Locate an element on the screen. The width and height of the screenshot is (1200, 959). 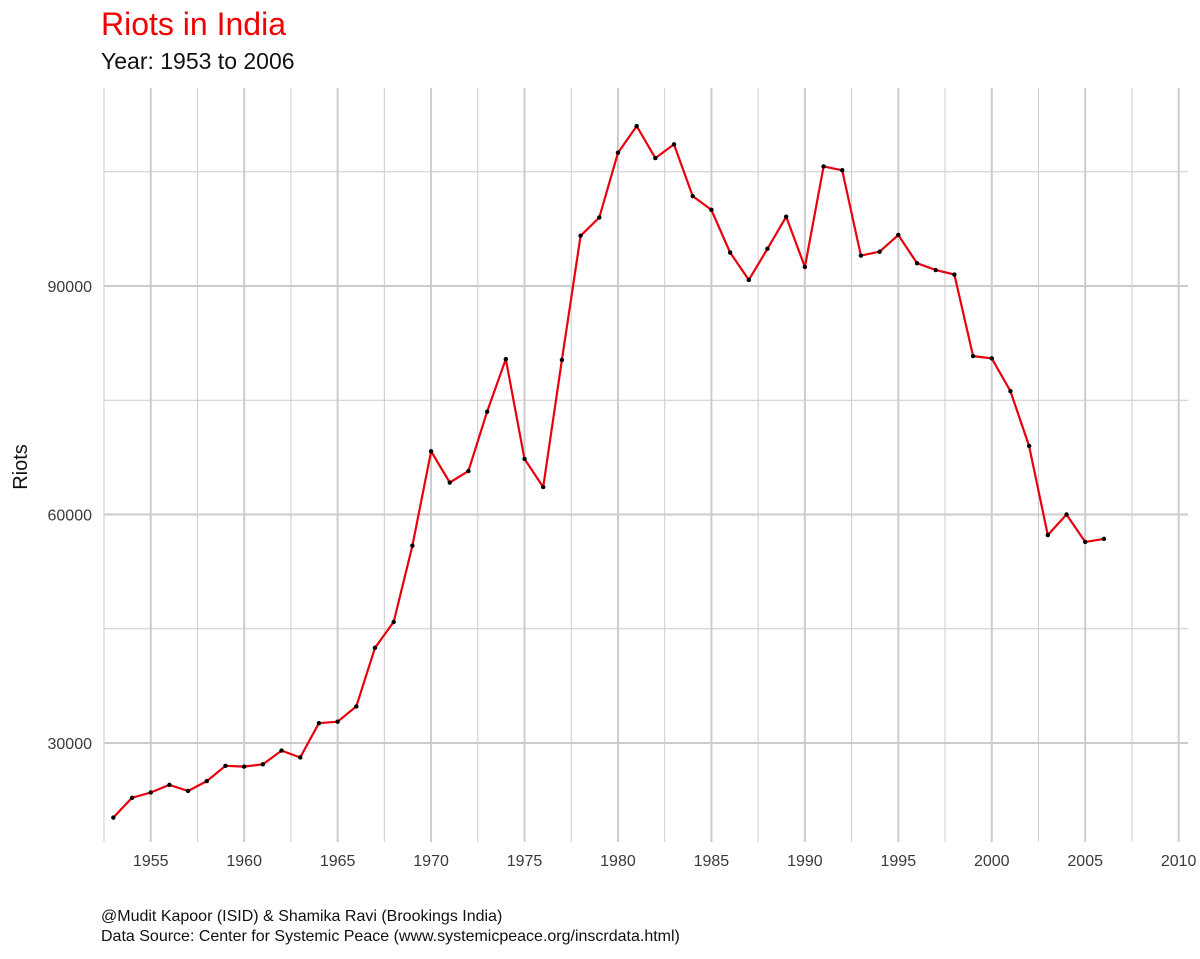
chart-title: Riots in India is located at coordinates (193, 24).